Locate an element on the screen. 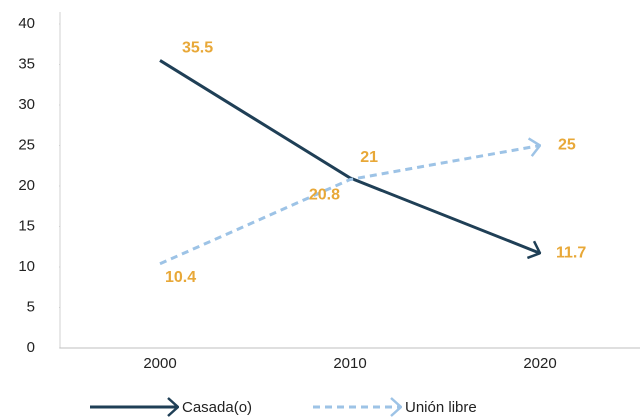 This screenshot has width=641, height=420. y-tick-label: 0 is located at coordinates (31, 347).